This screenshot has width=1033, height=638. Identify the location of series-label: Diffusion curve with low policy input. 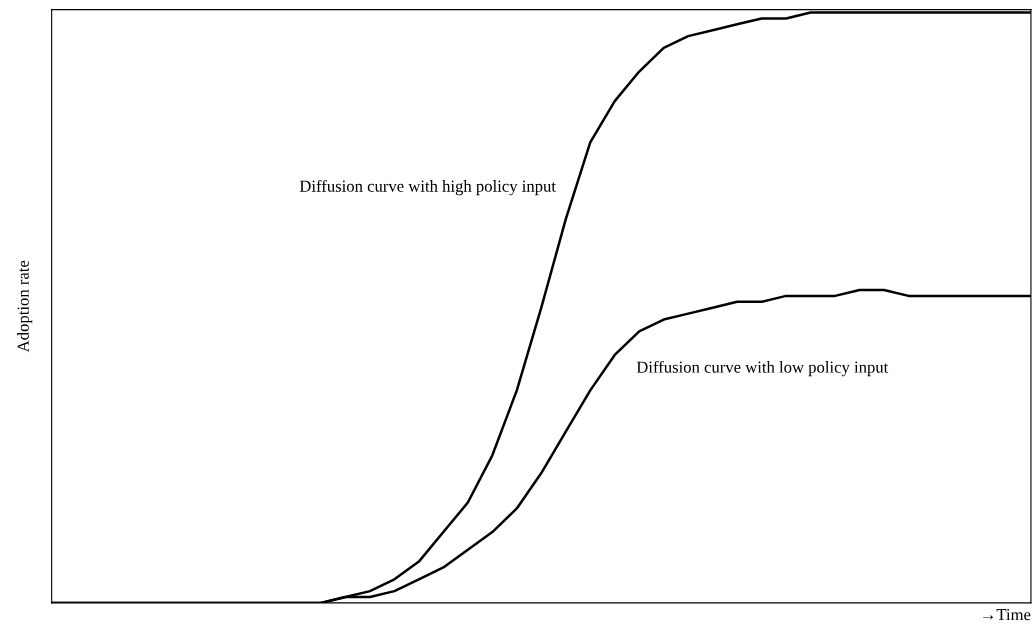
(762, 368).